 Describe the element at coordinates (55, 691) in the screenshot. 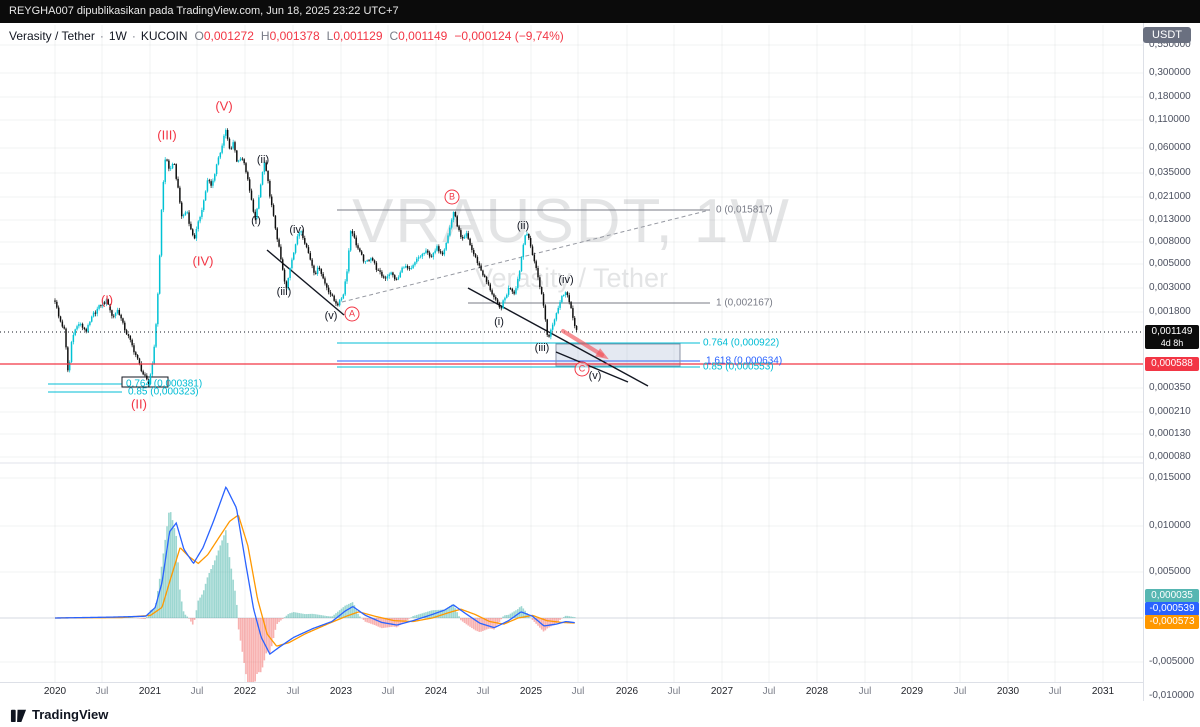

I see `time-scale-label: 2020` at that location.